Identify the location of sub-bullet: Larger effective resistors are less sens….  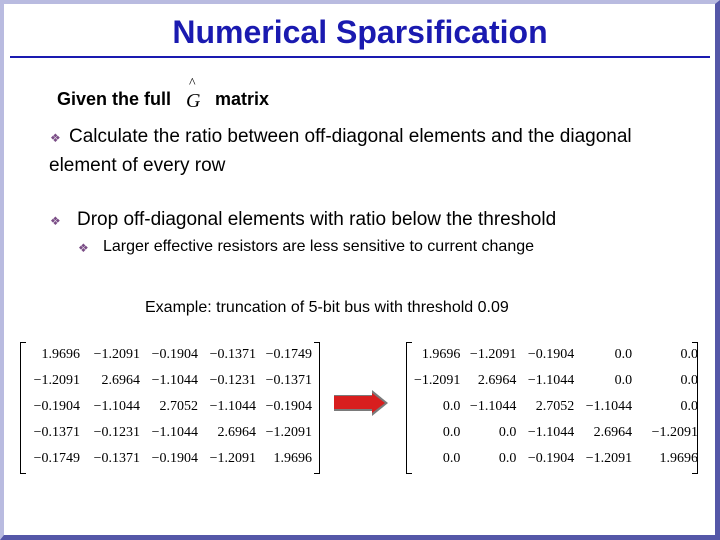
(319, 246).